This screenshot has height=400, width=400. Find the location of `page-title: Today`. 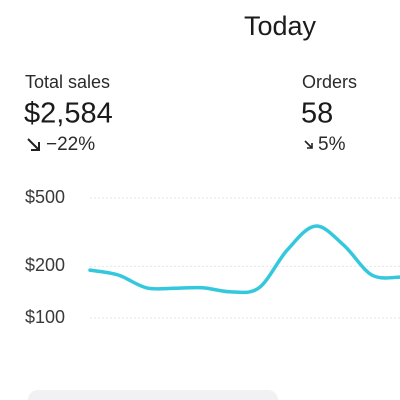

page-title: Today is located at coordinates (280, 26).